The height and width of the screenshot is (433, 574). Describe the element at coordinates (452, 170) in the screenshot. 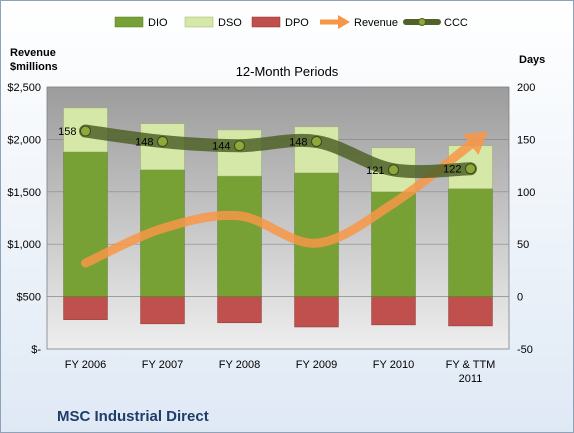

I see `ccc-data-label: 122` at that location.